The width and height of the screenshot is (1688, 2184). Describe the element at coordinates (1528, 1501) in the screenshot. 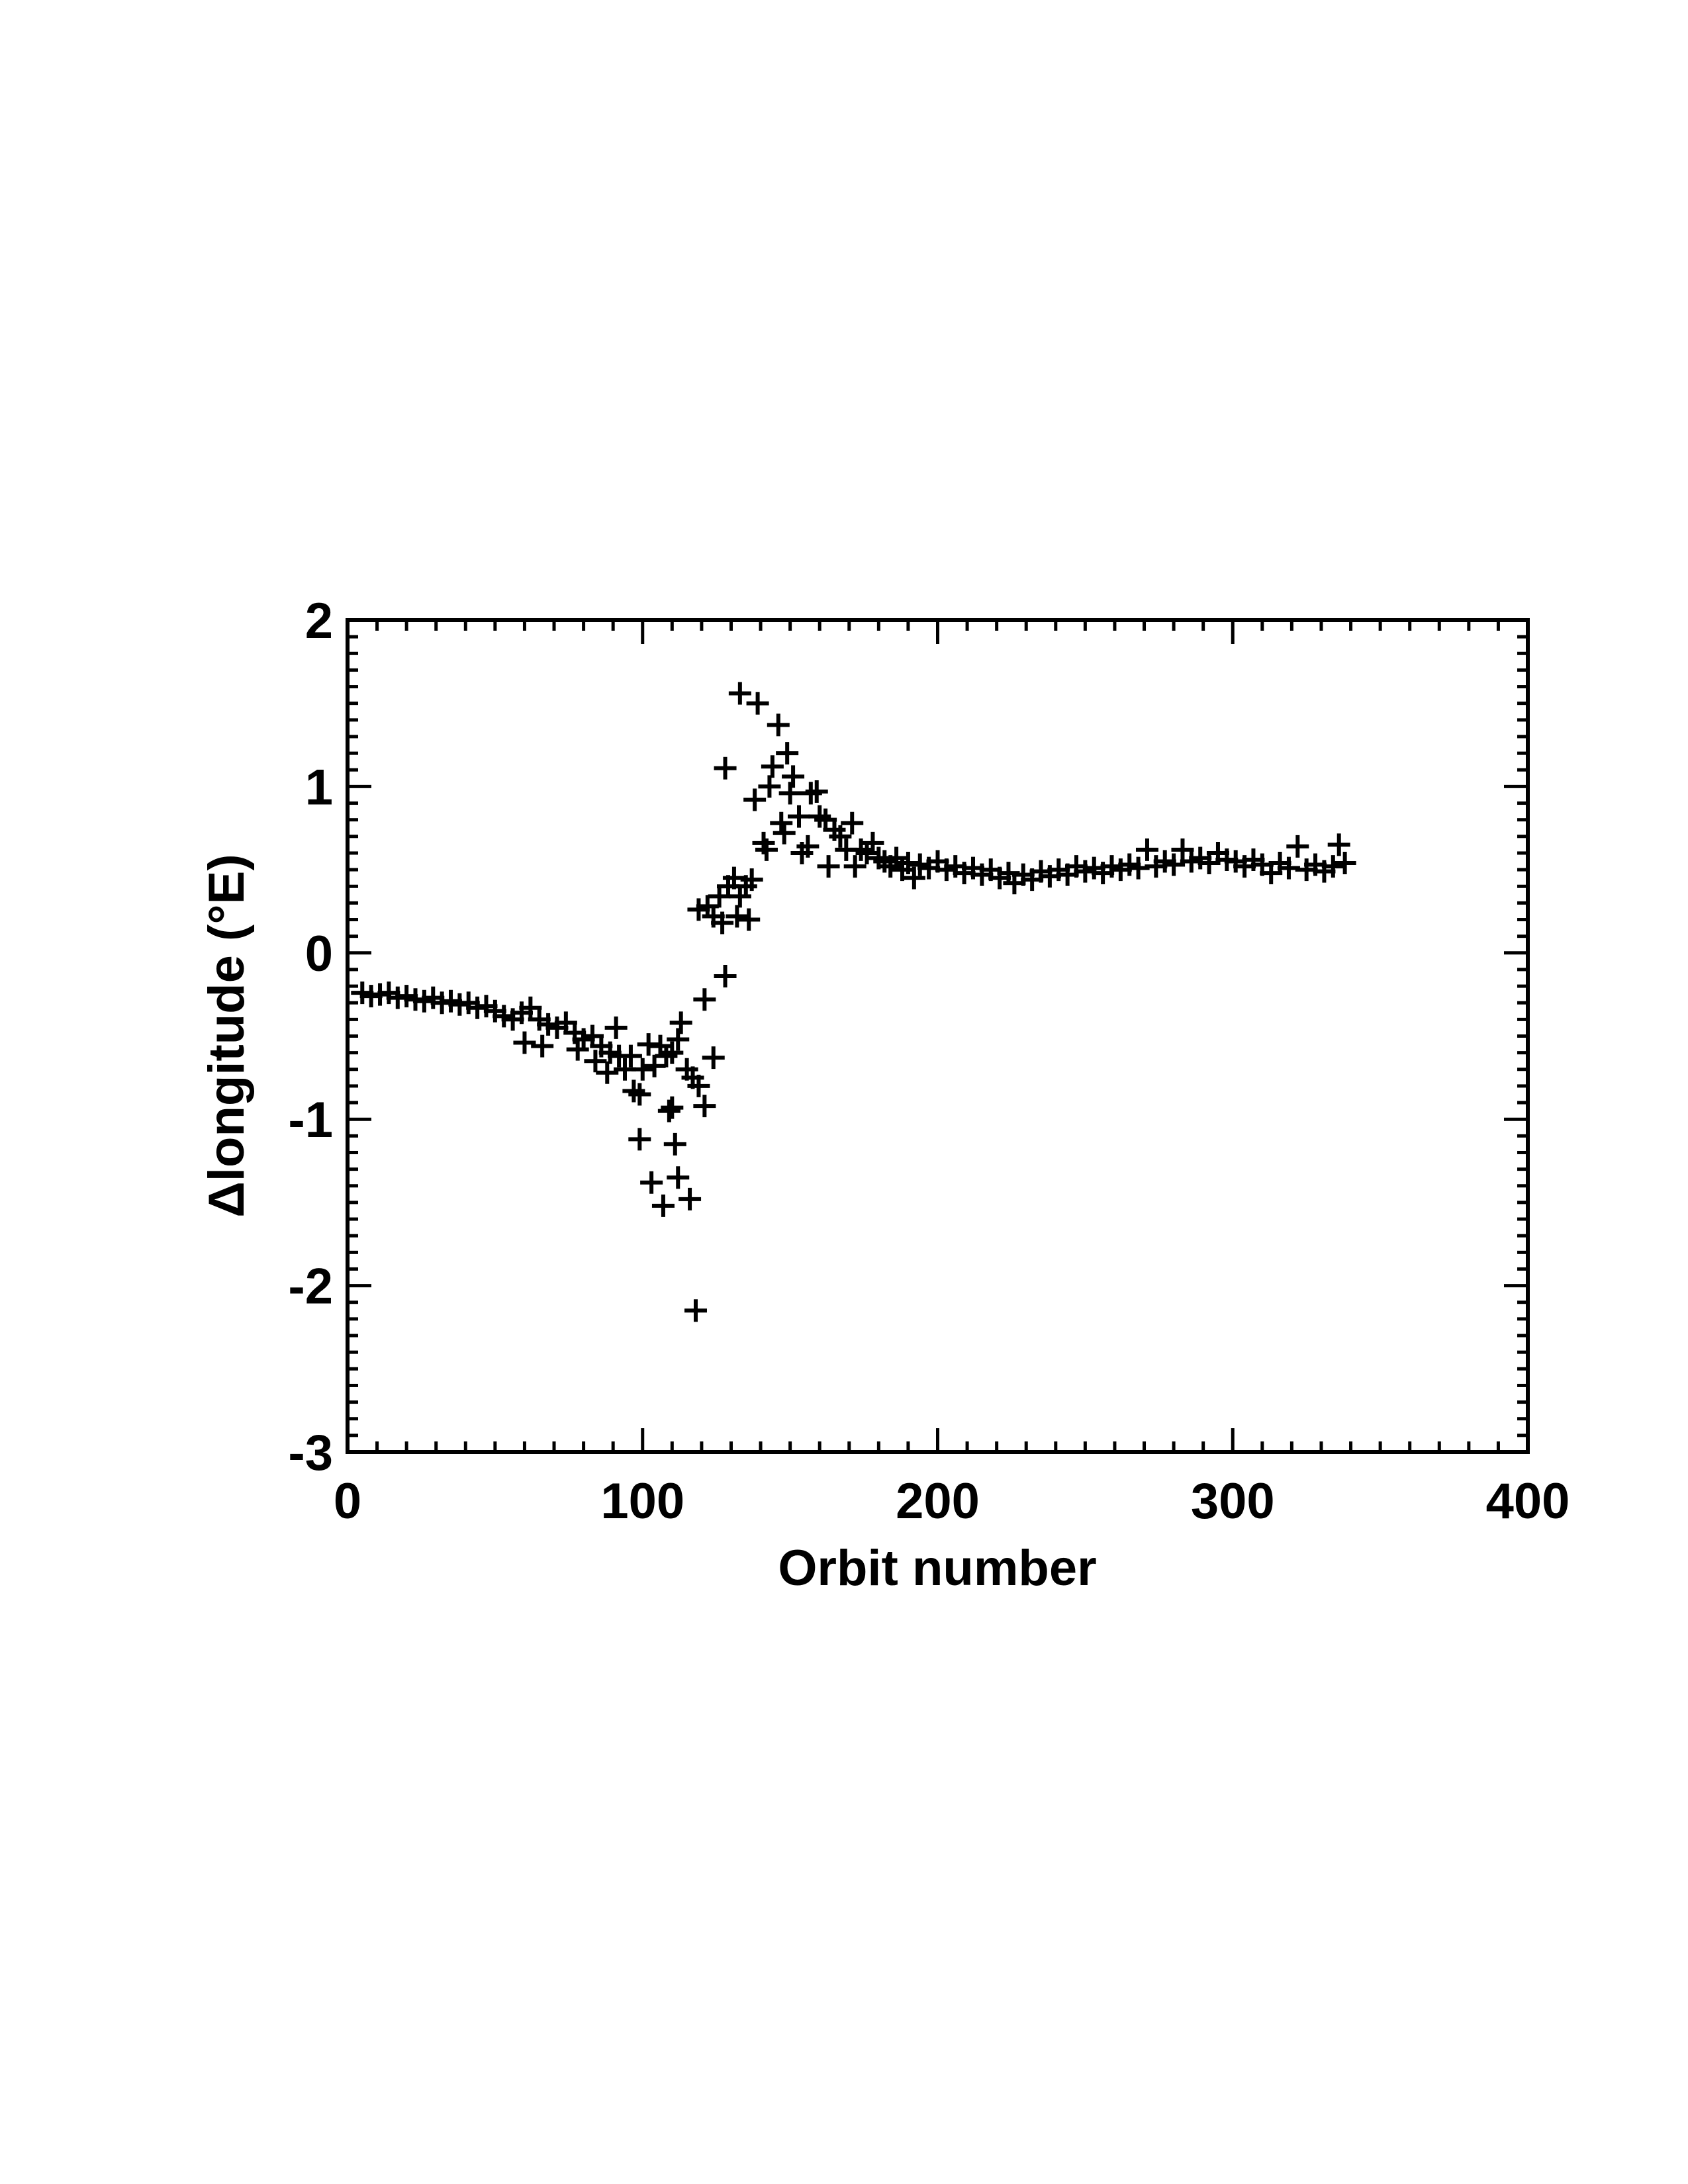

I see `x-tick-label: 400` at that location.